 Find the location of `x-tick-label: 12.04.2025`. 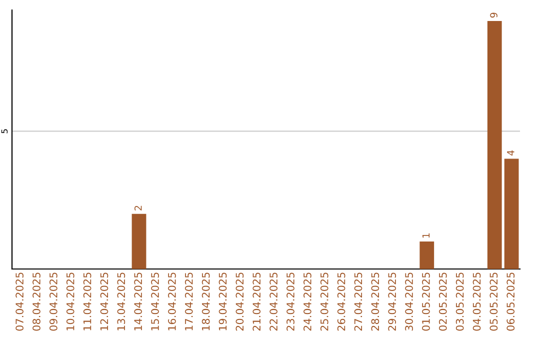

x-tick-label: 12.04.2025 is located at coordinates (104, 301).